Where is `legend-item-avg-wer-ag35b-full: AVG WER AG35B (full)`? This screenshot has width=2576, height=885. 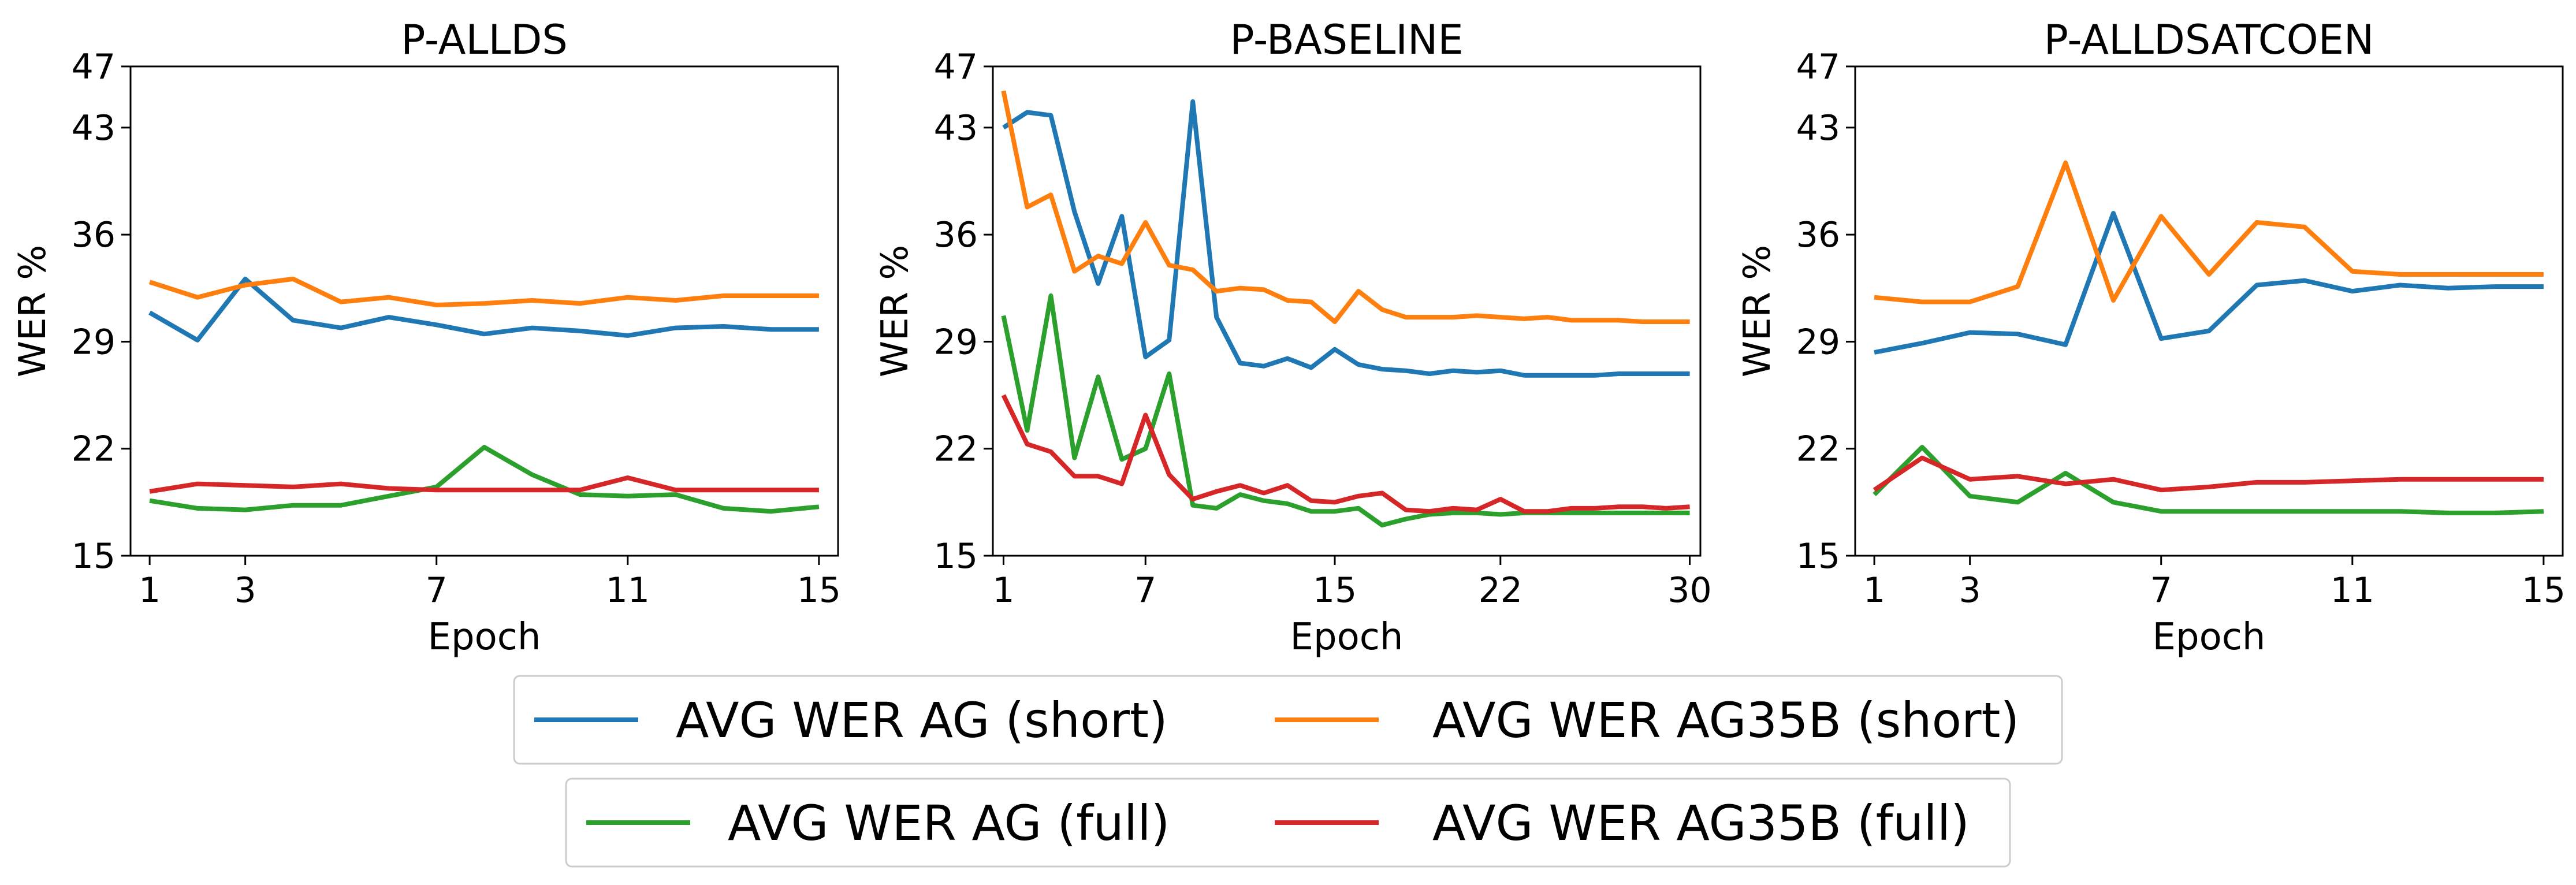
legend-item-avg-wer-ag35b-full: AVG WER AG35B (full) is located at coordinates (1623, 823).